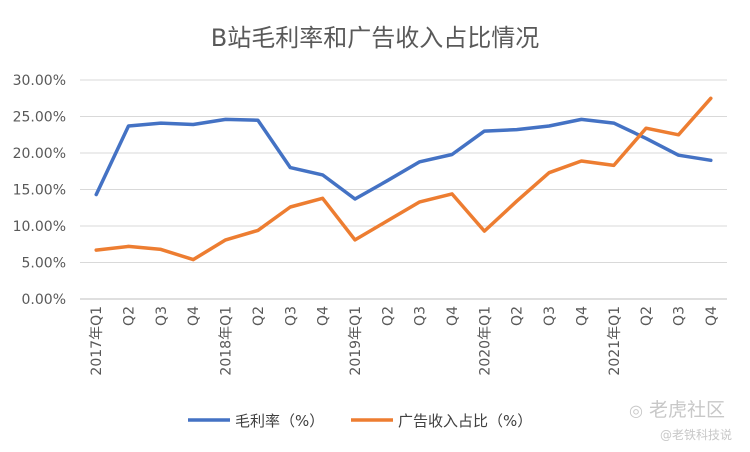 The height and width of the screenshot is (452, 750). Describe the element at coordinates (279, 421) in the screenshot. I see `legend-label-1: 毛利率（%）` at that location.